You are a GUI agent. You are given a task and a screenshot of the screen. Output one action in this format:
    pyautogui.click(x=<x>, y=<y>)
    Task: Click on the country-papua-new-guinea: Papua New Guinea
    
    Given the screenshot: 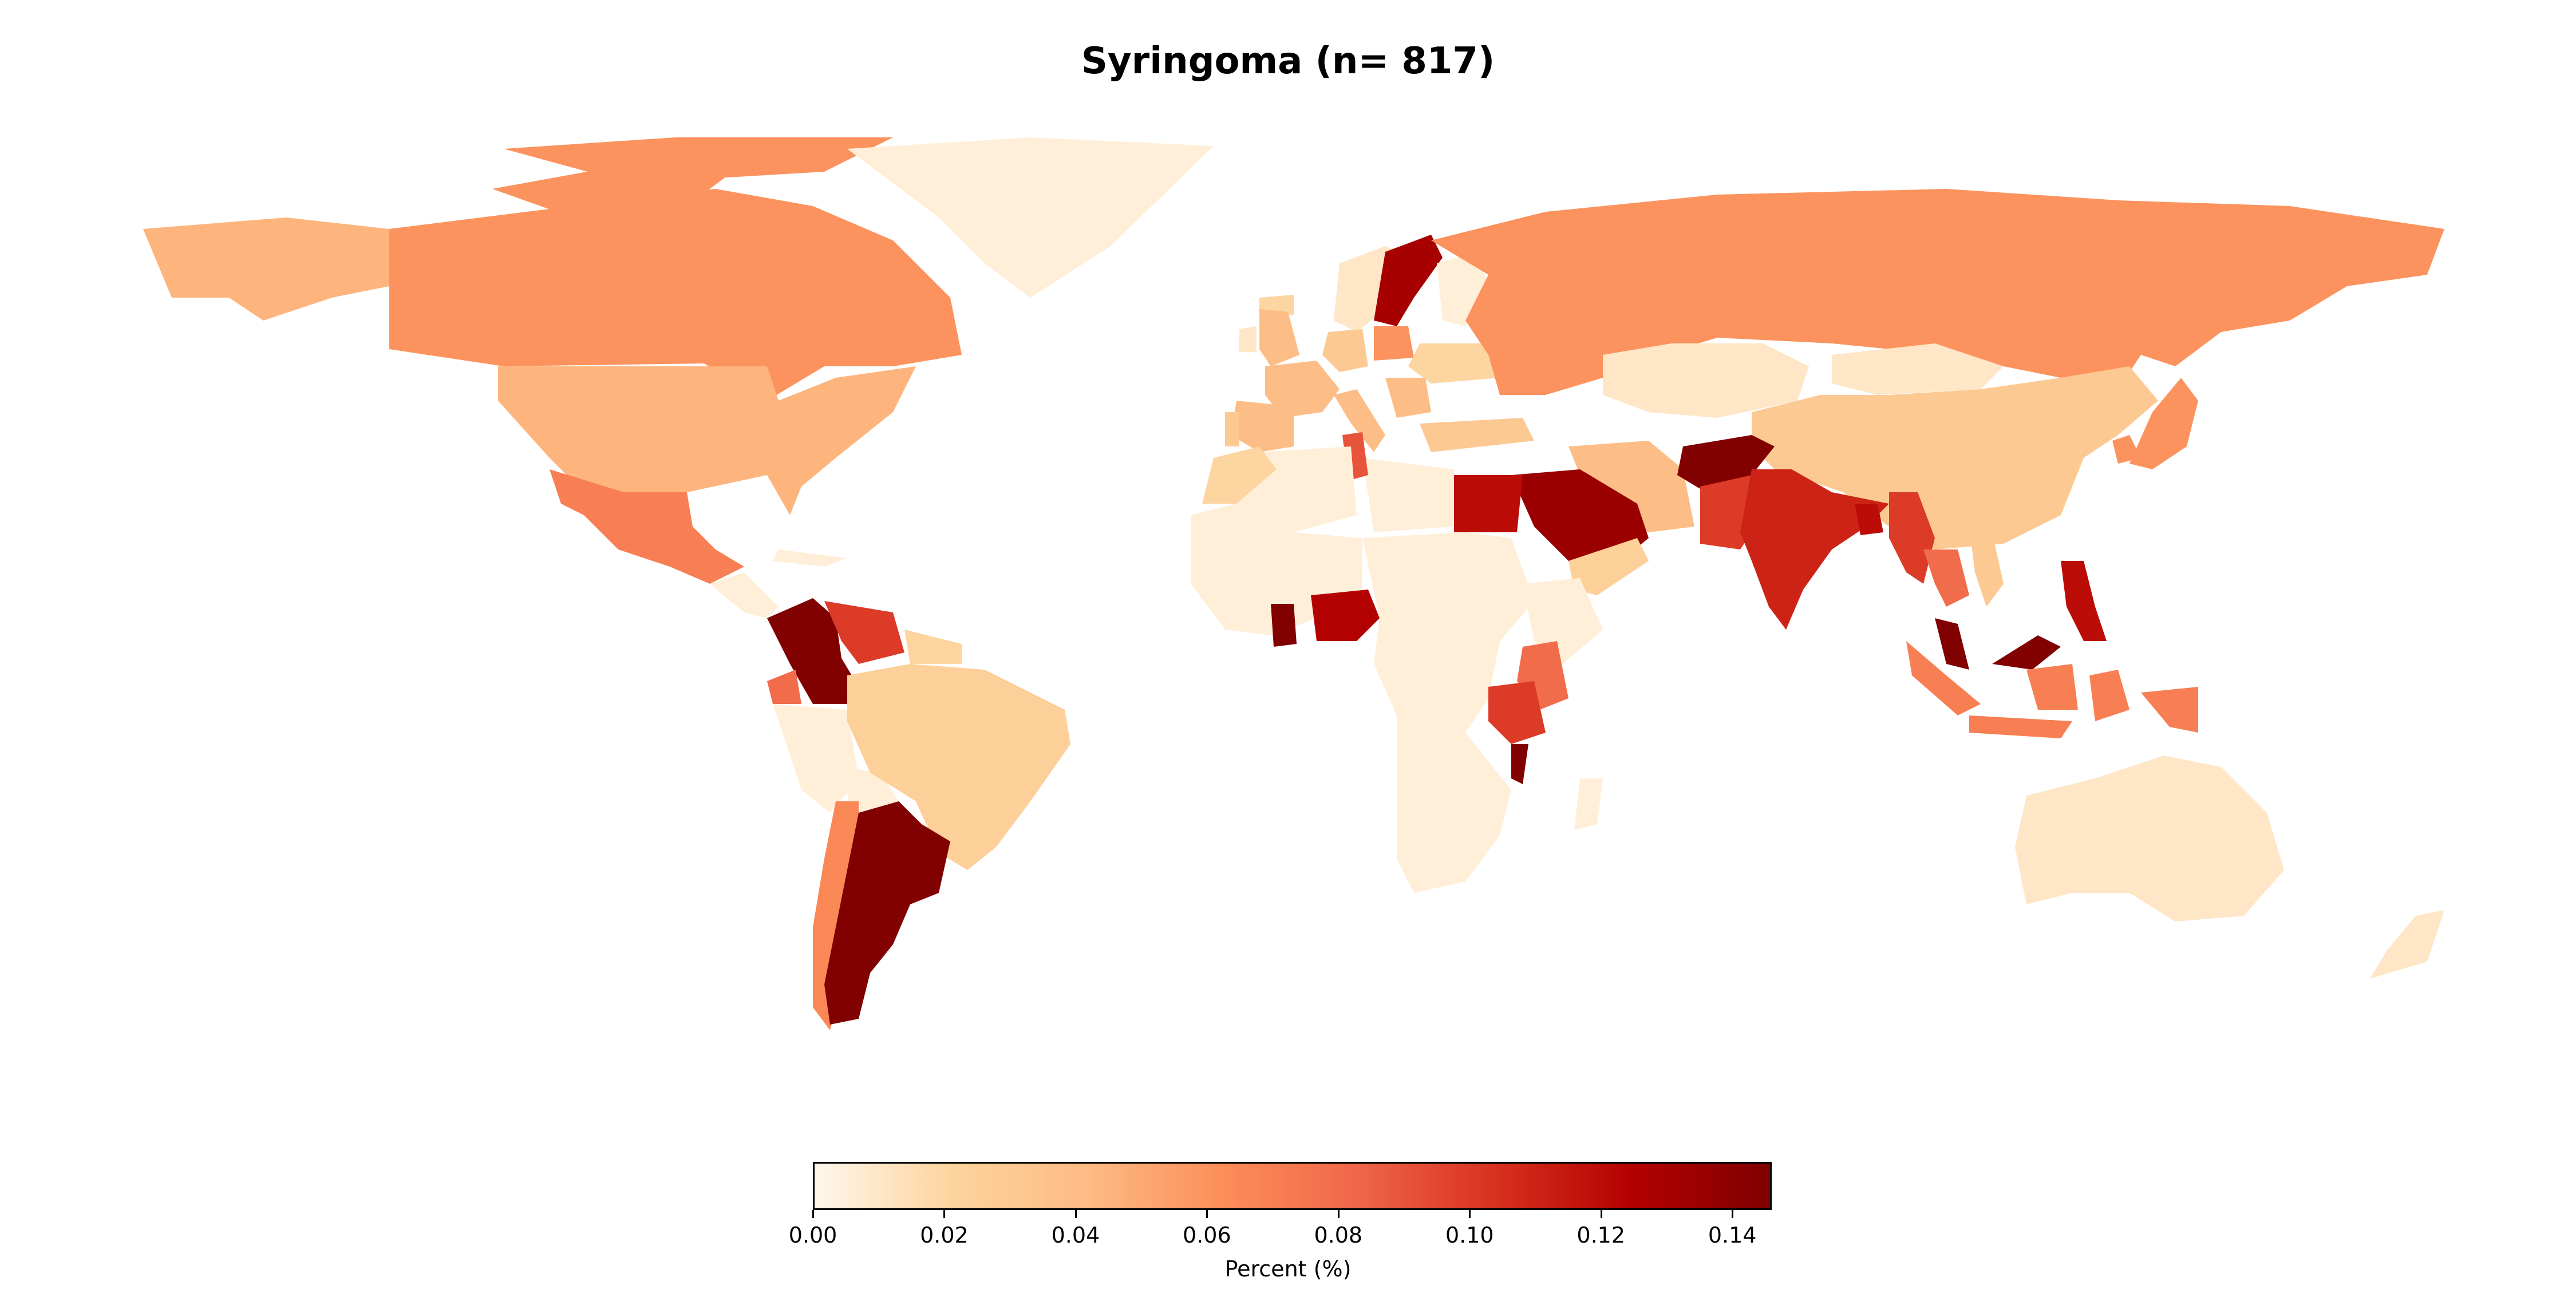 What is the action you would take?
    pyautogui.click(x=2169, y=710)
    